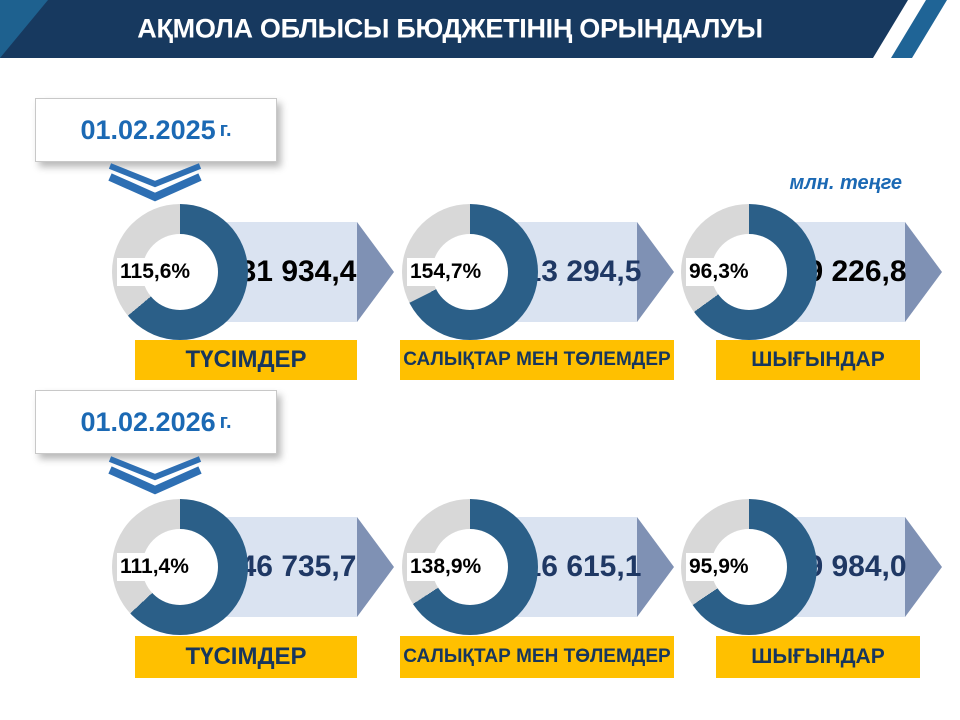 This screenshot has height=720, width=960. Describe the element at coordinates (148, 421) in the screenshot. I see `date-value: 01.02.2026` at that location.